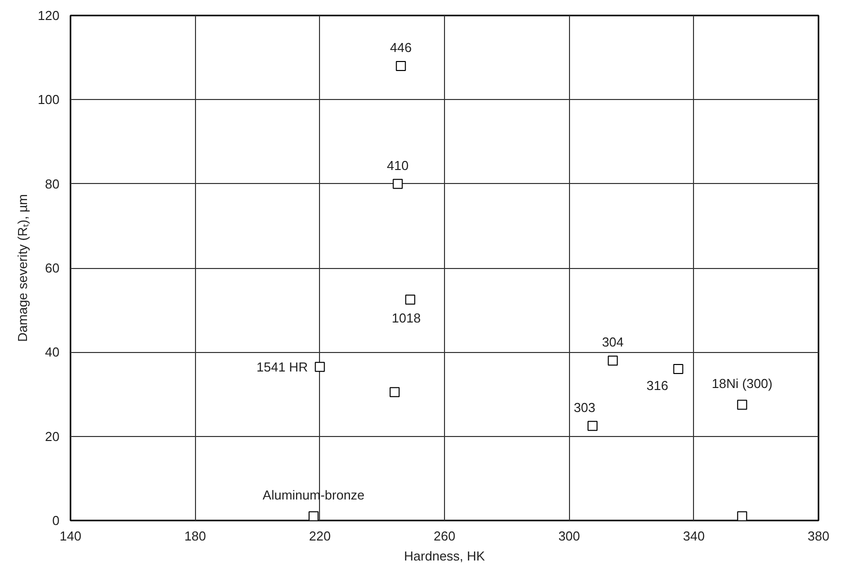 Image resolution: width=843 pixels, height=580 pixels. I want to click on annotation: 18Ni (300), so click(742, 383).